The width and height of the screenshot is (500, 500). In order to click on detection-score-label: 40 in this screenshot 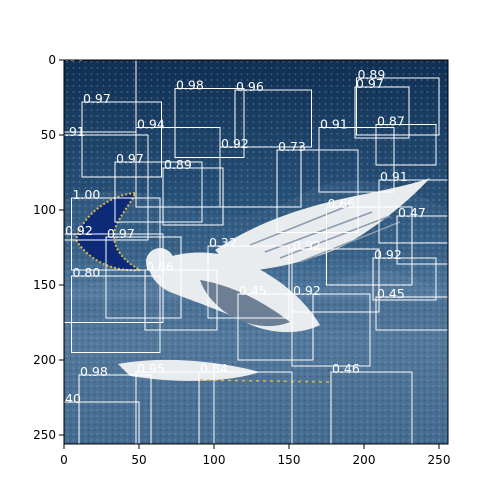, I will do `click(73, 398)`.